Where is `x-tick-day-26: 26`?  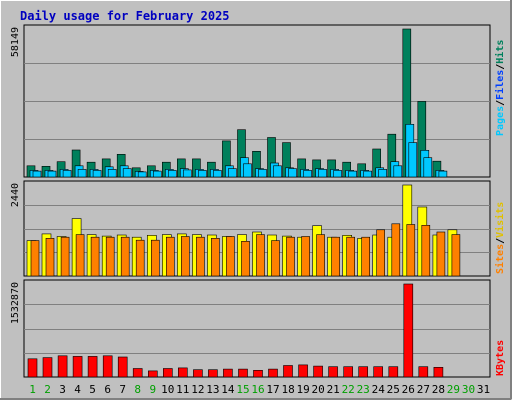
x-tick-day-26: 26 is located at coordinates (408, 389).